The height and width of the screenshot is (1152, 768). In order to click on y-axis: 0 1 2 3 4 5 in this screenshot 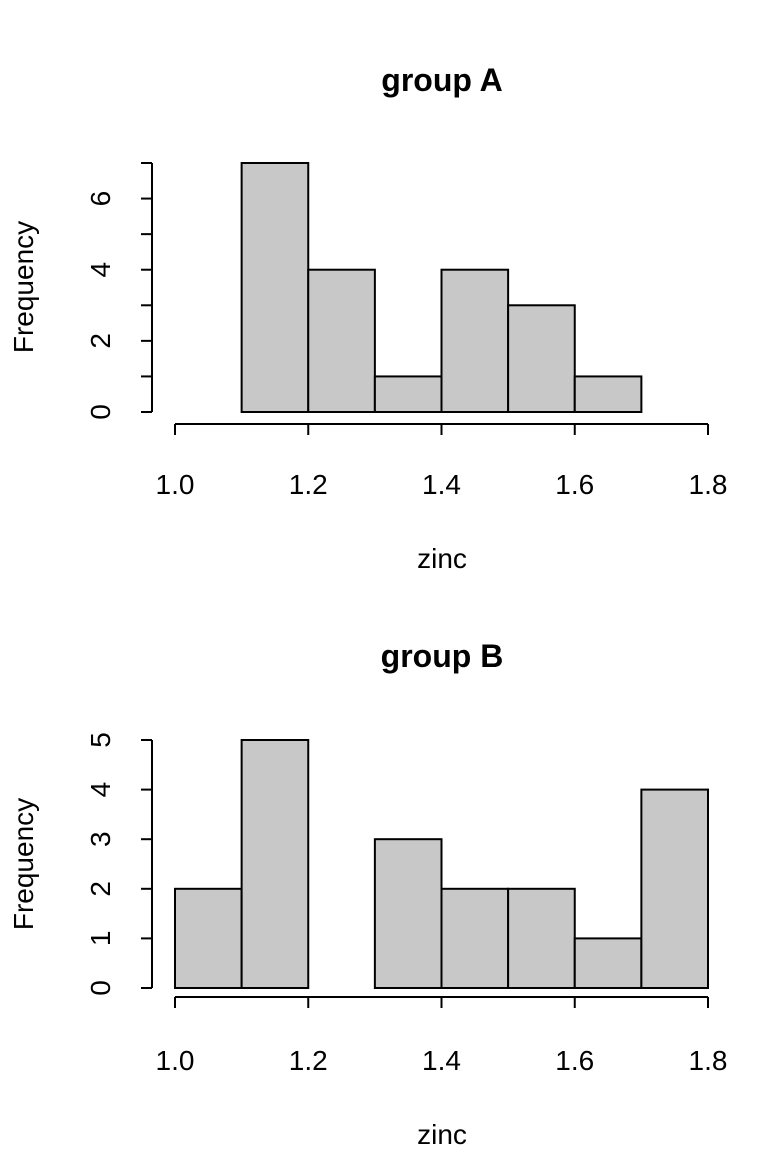, I will do `click(119, 864)`.